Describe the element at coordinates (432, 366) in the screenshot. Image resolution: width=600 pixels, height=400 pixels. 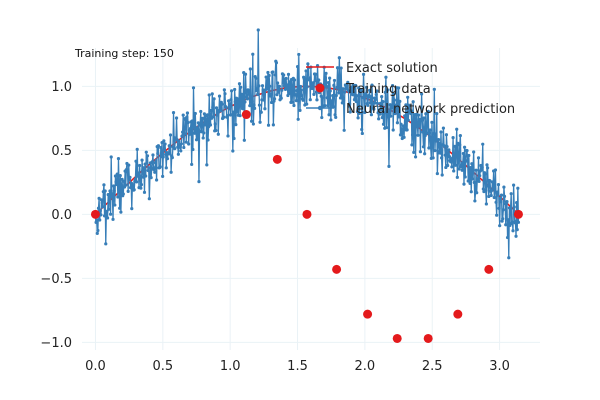
I see `x-tick-label: 2.5` at that location.